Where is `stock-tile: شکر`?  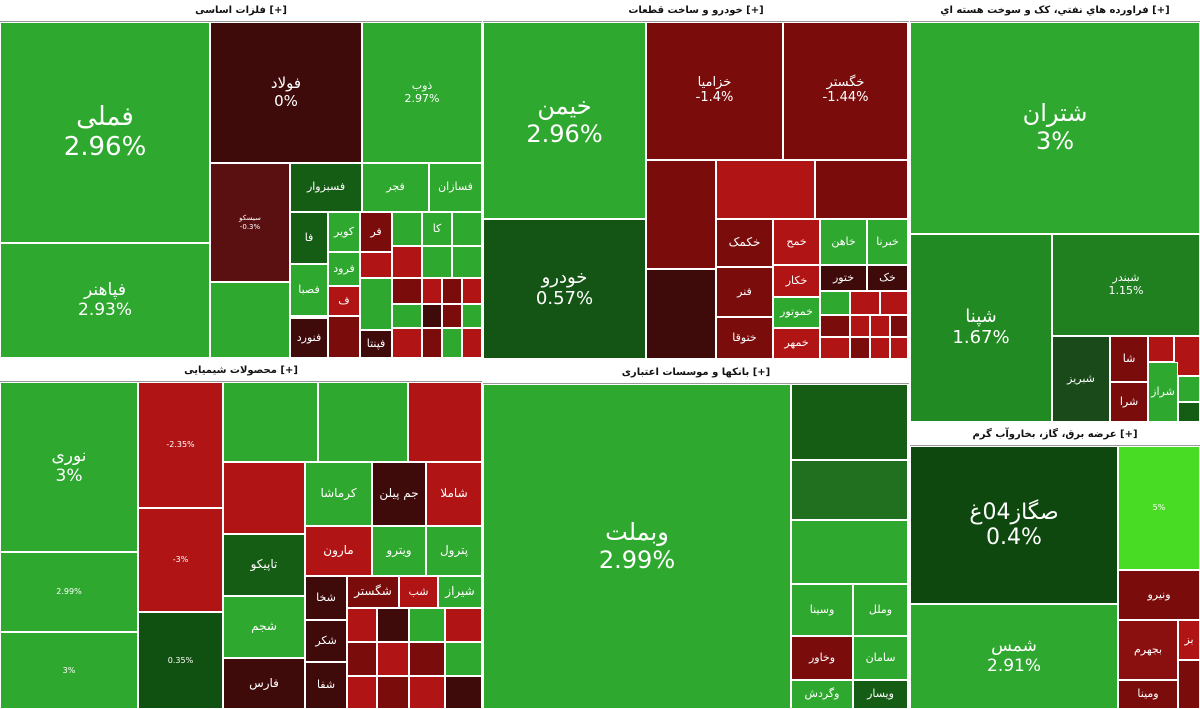
stock-tile: شکر is located at coordinates (326, 641).